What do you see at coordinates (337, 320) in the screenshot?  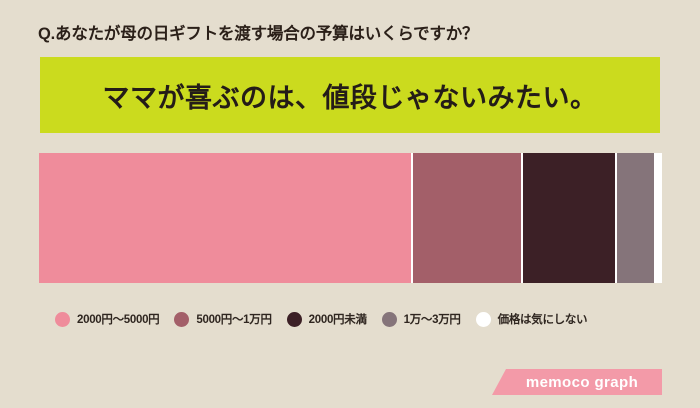 I see `legend-item-label: 2000円未満` at bounding box center [337, 320].